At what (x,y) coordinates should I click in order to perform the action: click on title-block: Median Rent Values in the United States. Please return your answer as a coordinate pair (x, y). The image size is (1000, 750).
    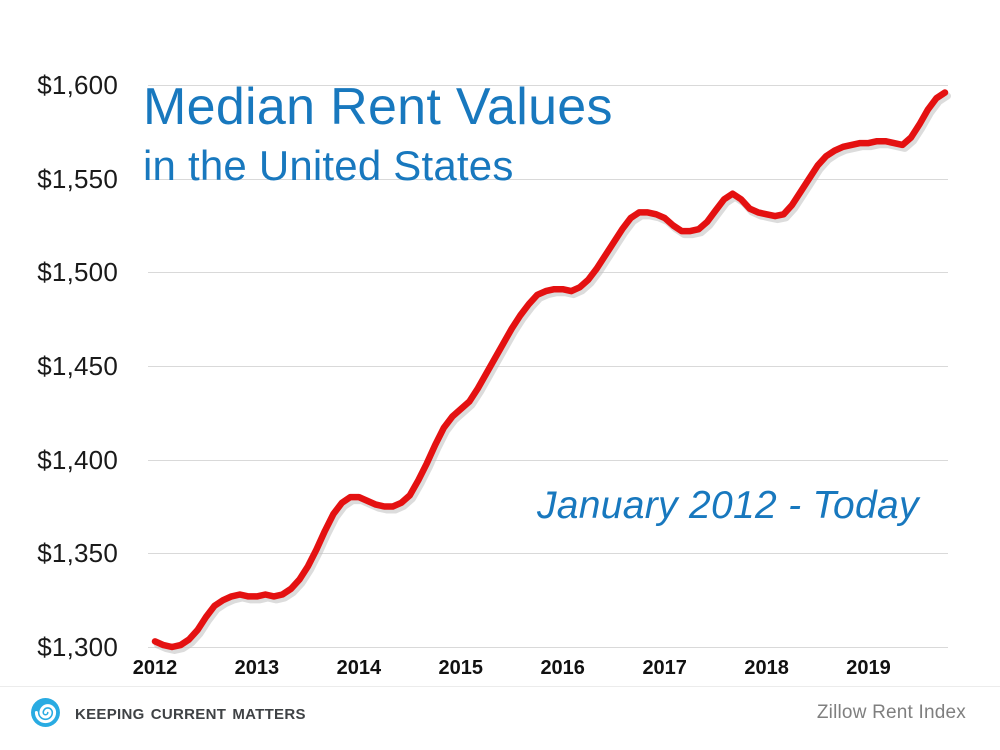
    Looking at the image, I should click on (378, 134).